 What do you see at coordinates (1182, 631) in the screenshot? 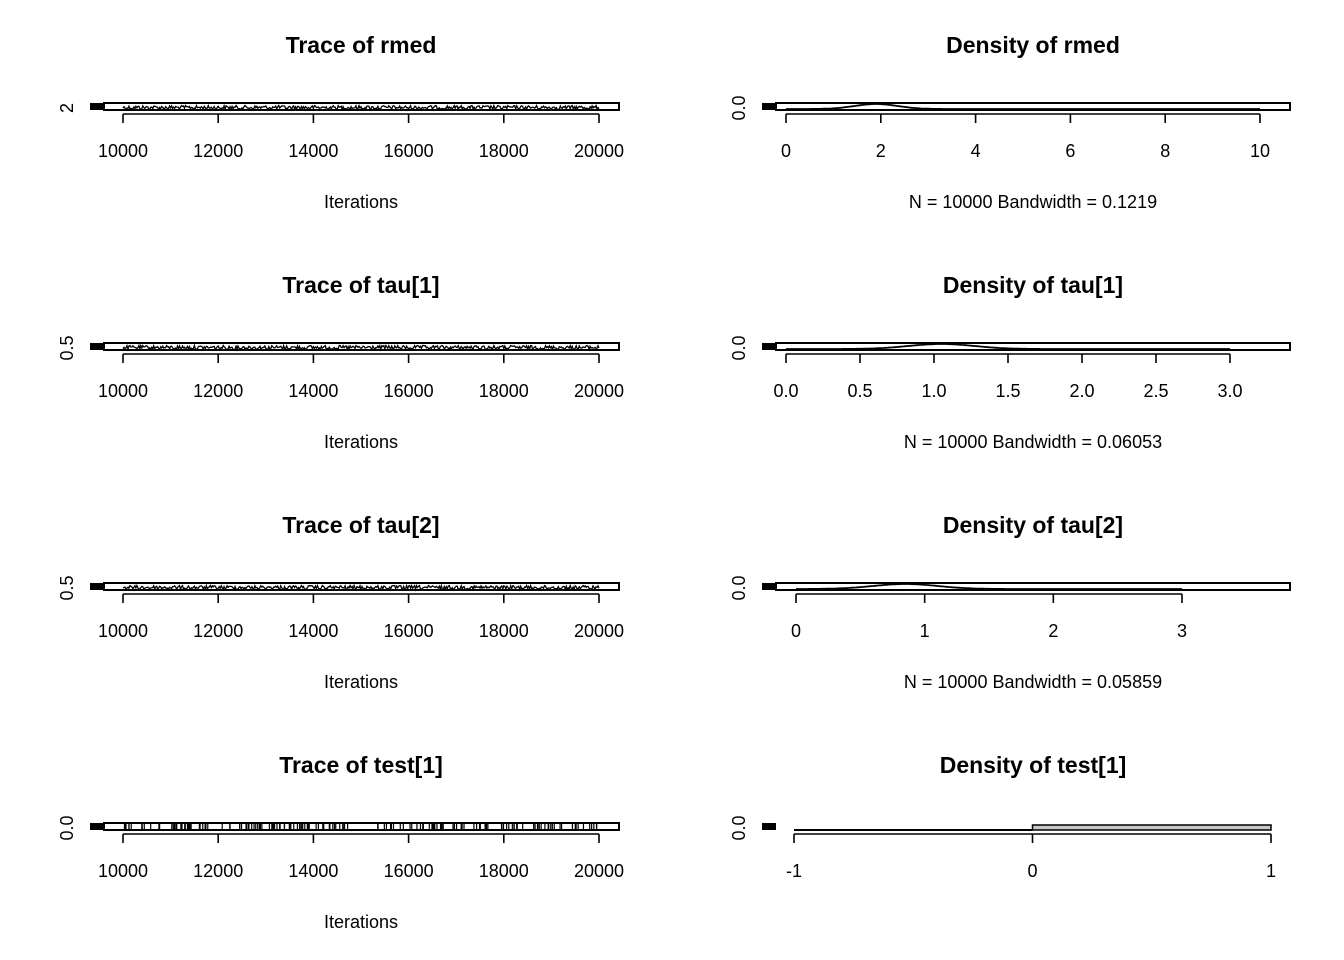
I see `x-tick-label: 3` at bounding box center [1182, 631].